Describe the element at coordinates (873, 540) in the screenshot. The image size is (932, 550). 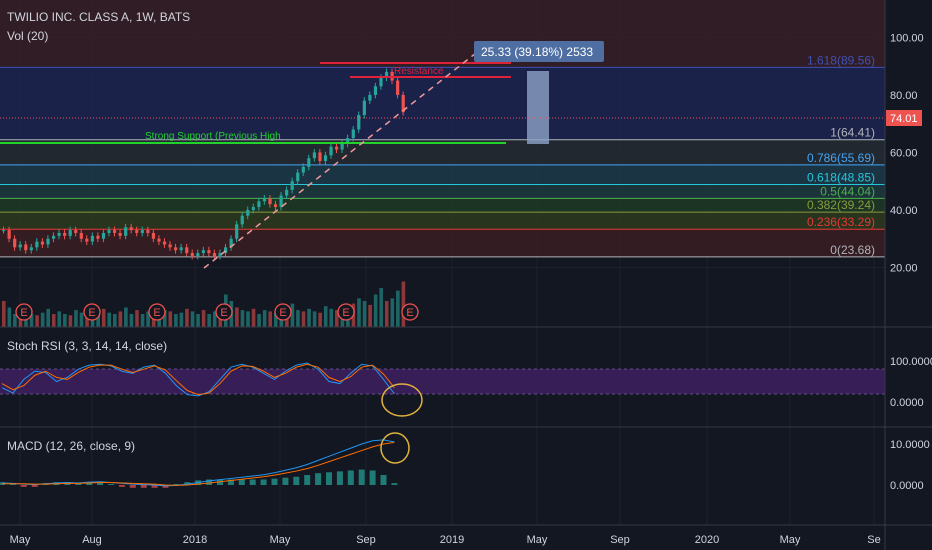
I see `time-axis-label-10: Se` at that location.